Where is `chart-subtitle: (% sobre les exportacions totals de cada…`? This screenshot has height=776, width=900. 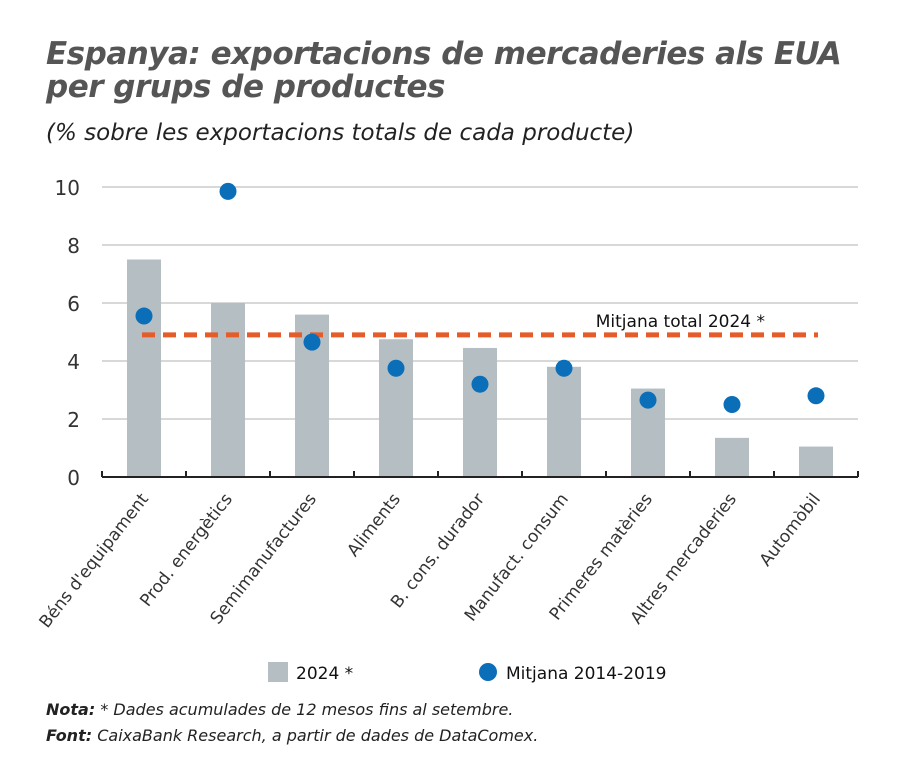 chart-subtitle: (% sobre les exportacions totals de cada… is located at coordinates (340, 133).